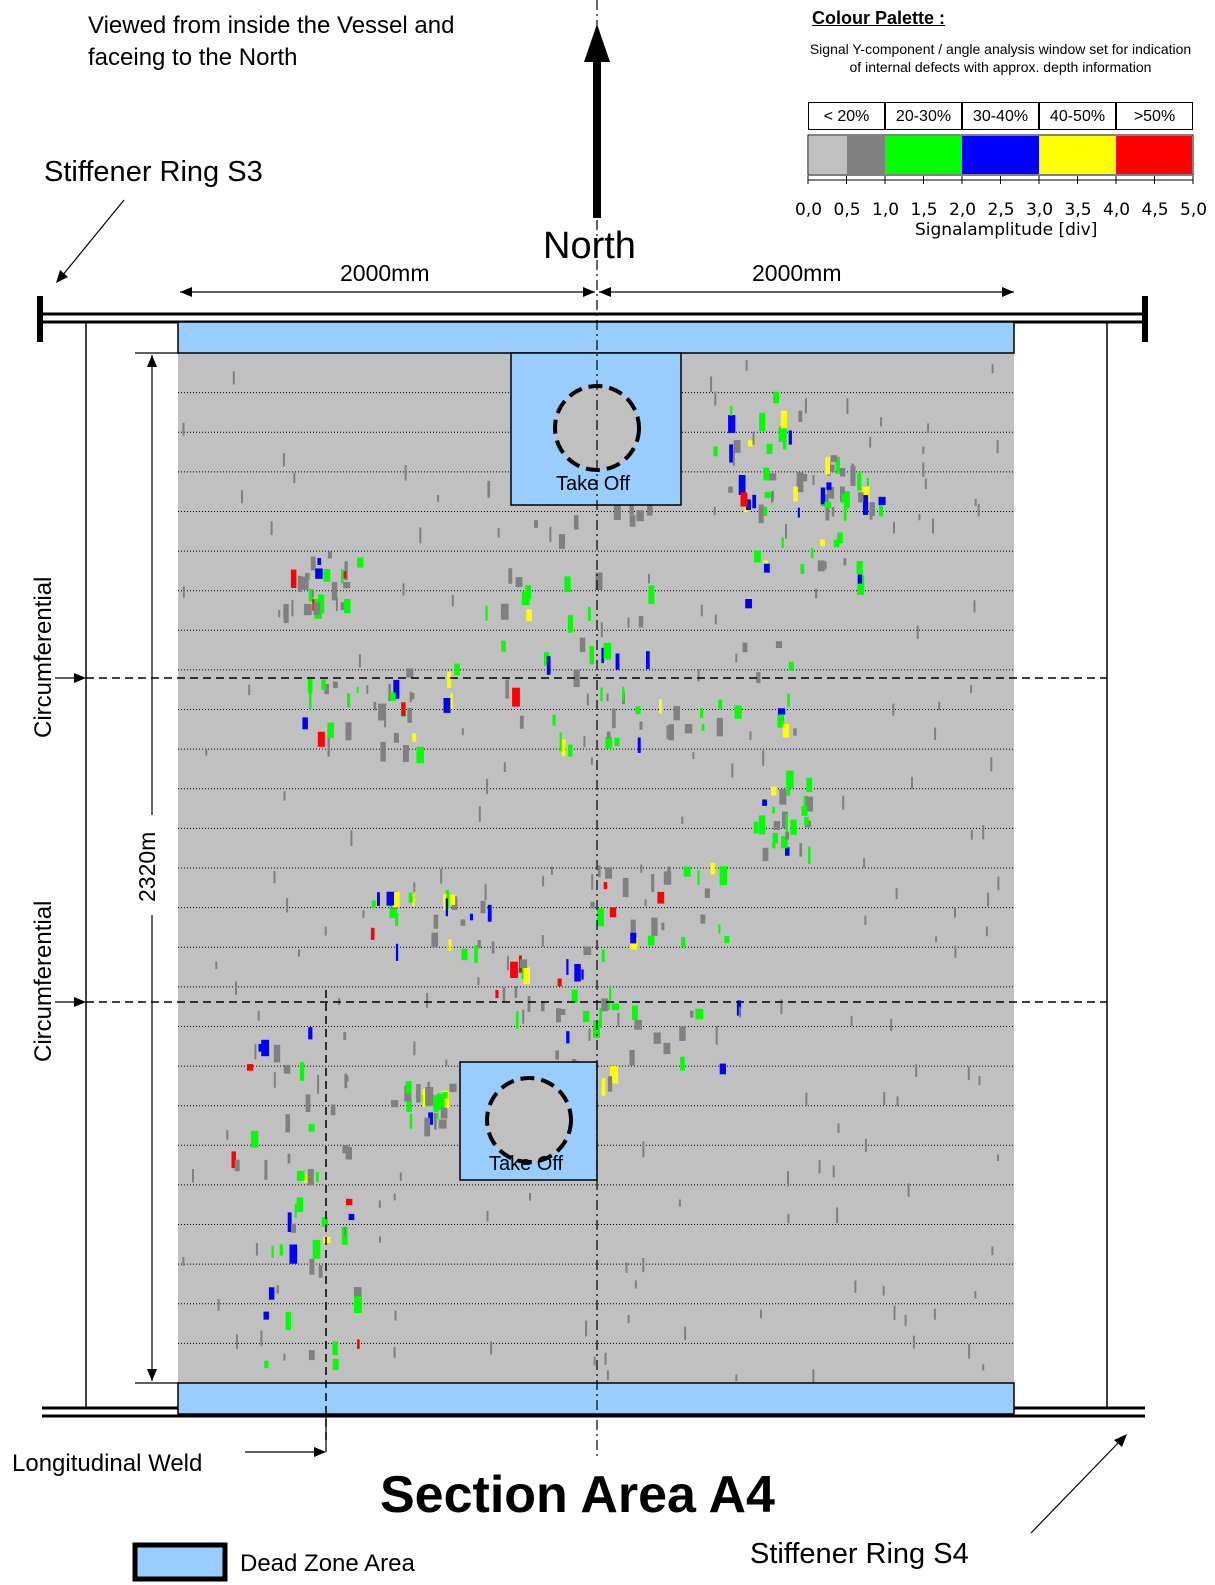  Describe the element at coordinates (963, 210) in the screenshot. I see `palette-tick-label: 2,0` at that location.